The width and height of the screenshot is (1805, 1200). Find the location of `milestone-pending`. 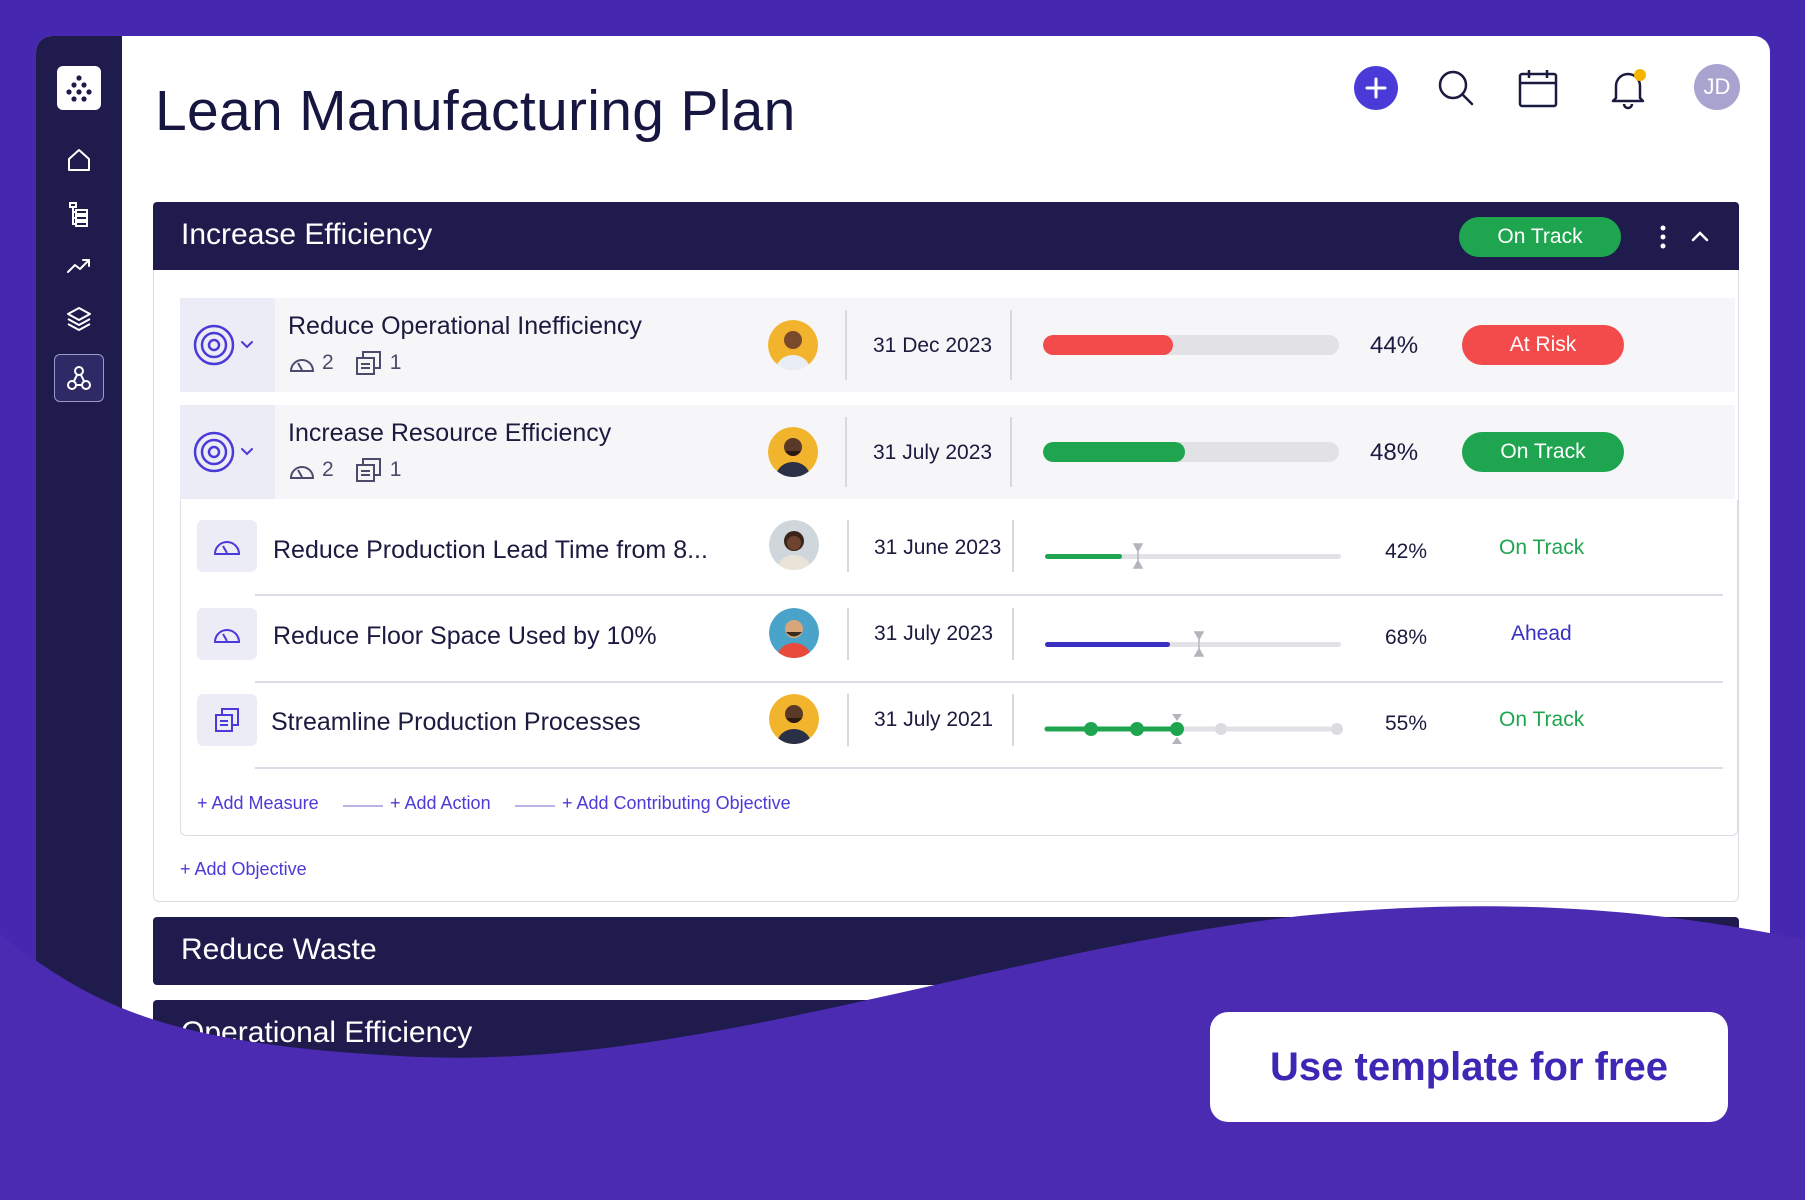

milestone-pending is located at coordinates (1221, 729).